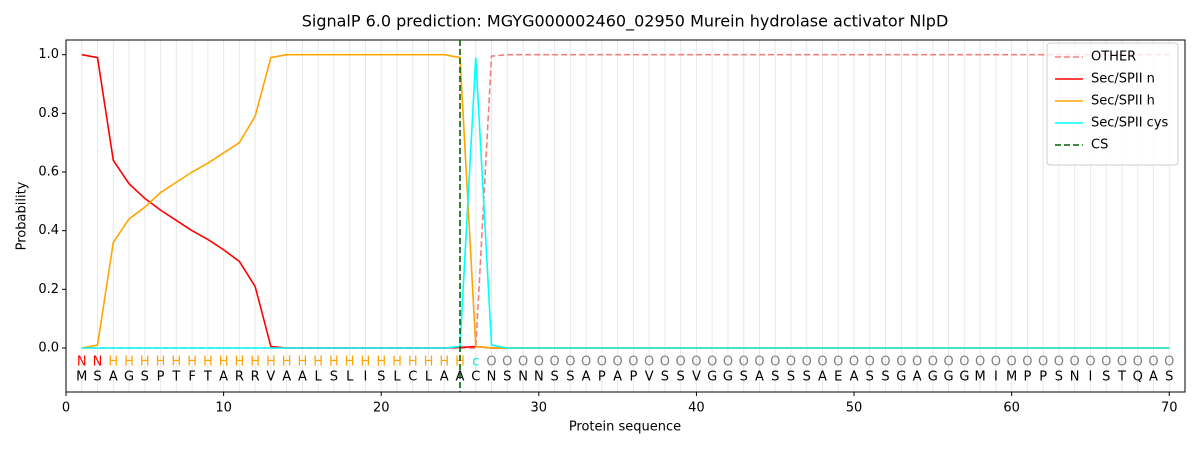  I want to click on residue-label: E, so click(838, 377).